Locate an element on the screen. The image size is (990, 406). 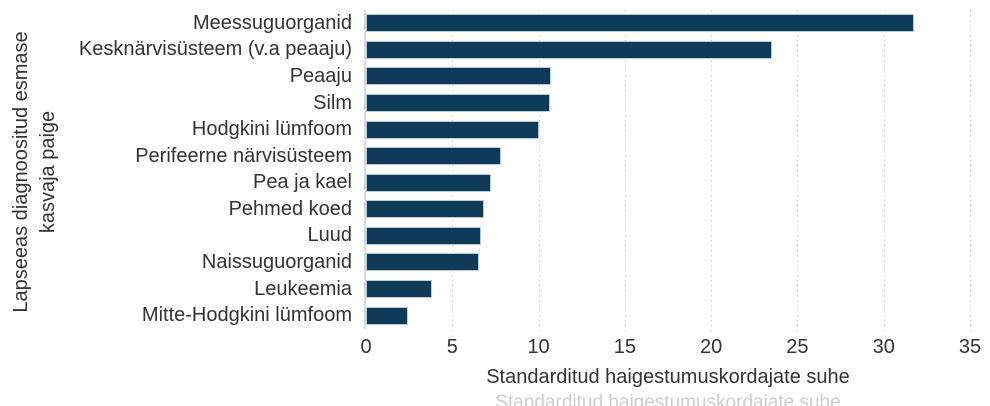
bar-row: Peaaju is located at coordinates (495, 76).